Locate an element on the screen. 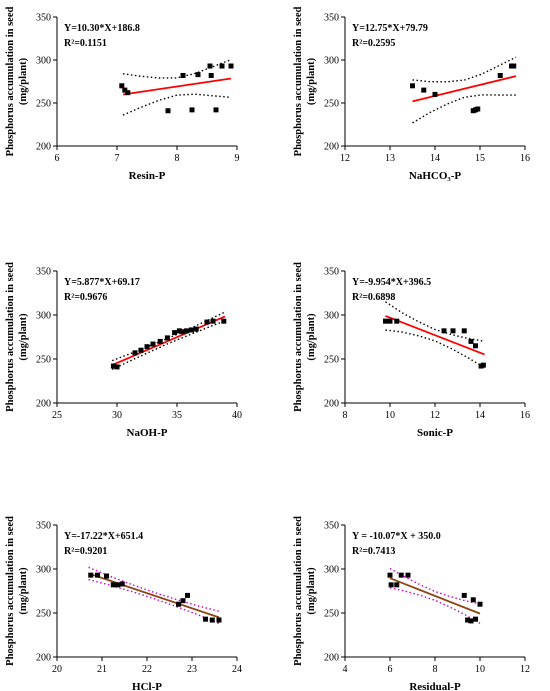 The height and width of the screenshot is (691, 550). x-tick-label: 12 is located at coordinates (525, 669).